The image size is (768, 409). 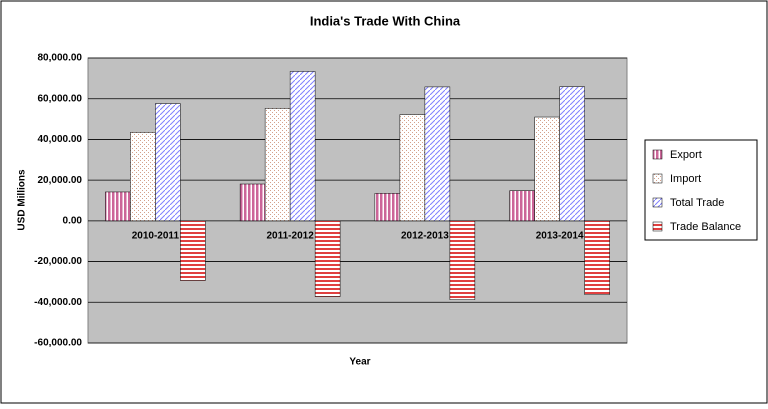 What do you see at coordinates (560, 235) in the screenshot?
I see `x-tick-label: 2013-2014` at bounding box center [560, 235].